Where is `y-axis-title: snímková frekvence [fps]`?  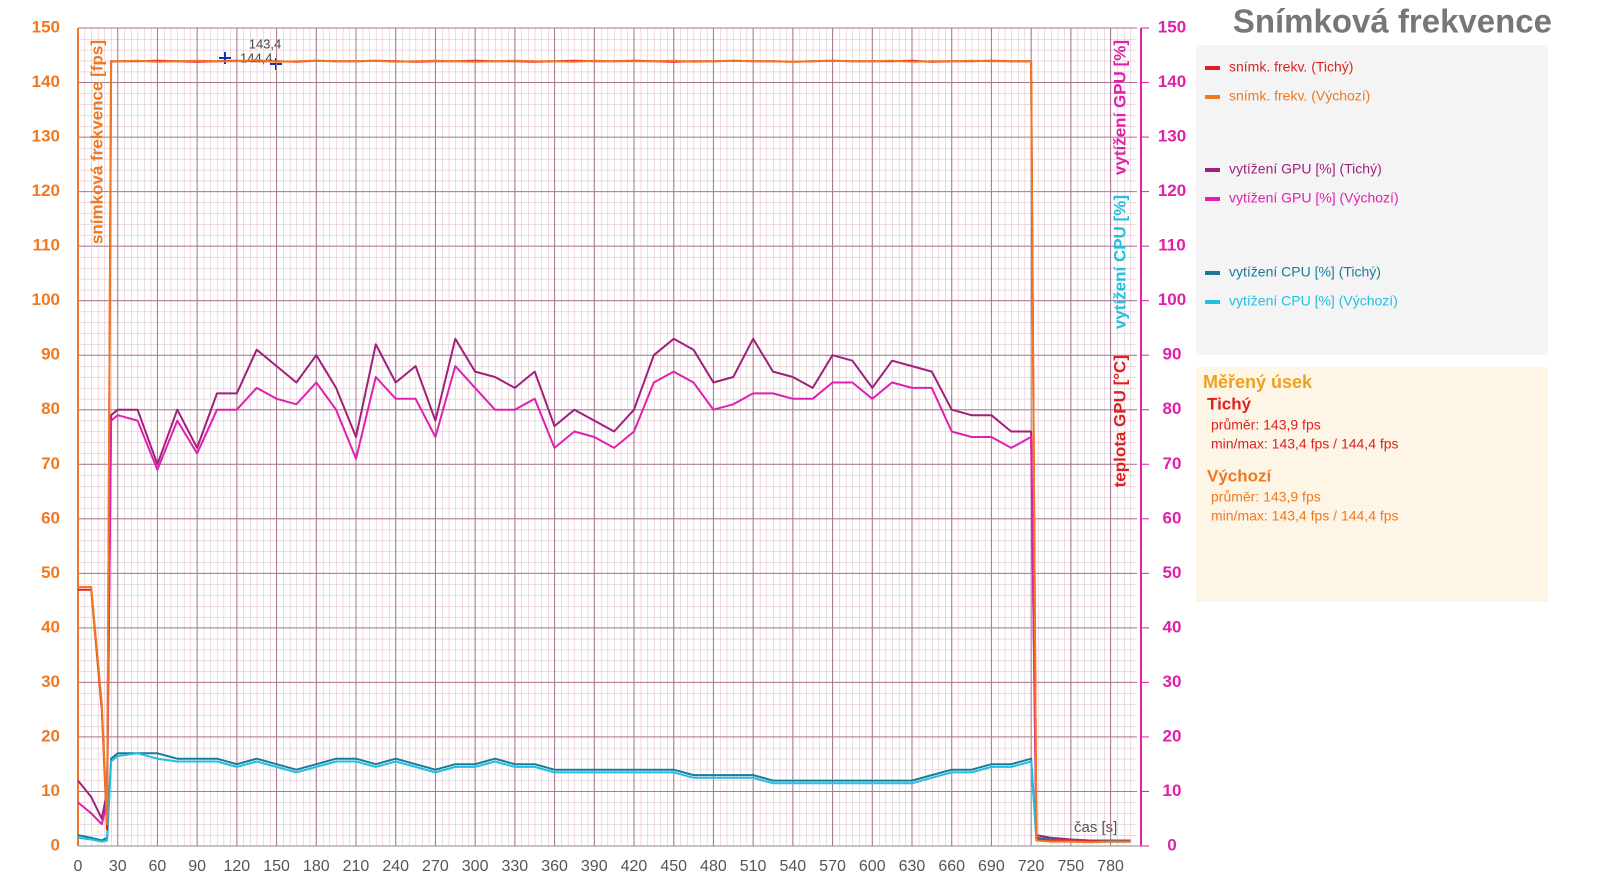 y-axis-title: snímková frekvence [fps] is located at coordinates (96, 142).